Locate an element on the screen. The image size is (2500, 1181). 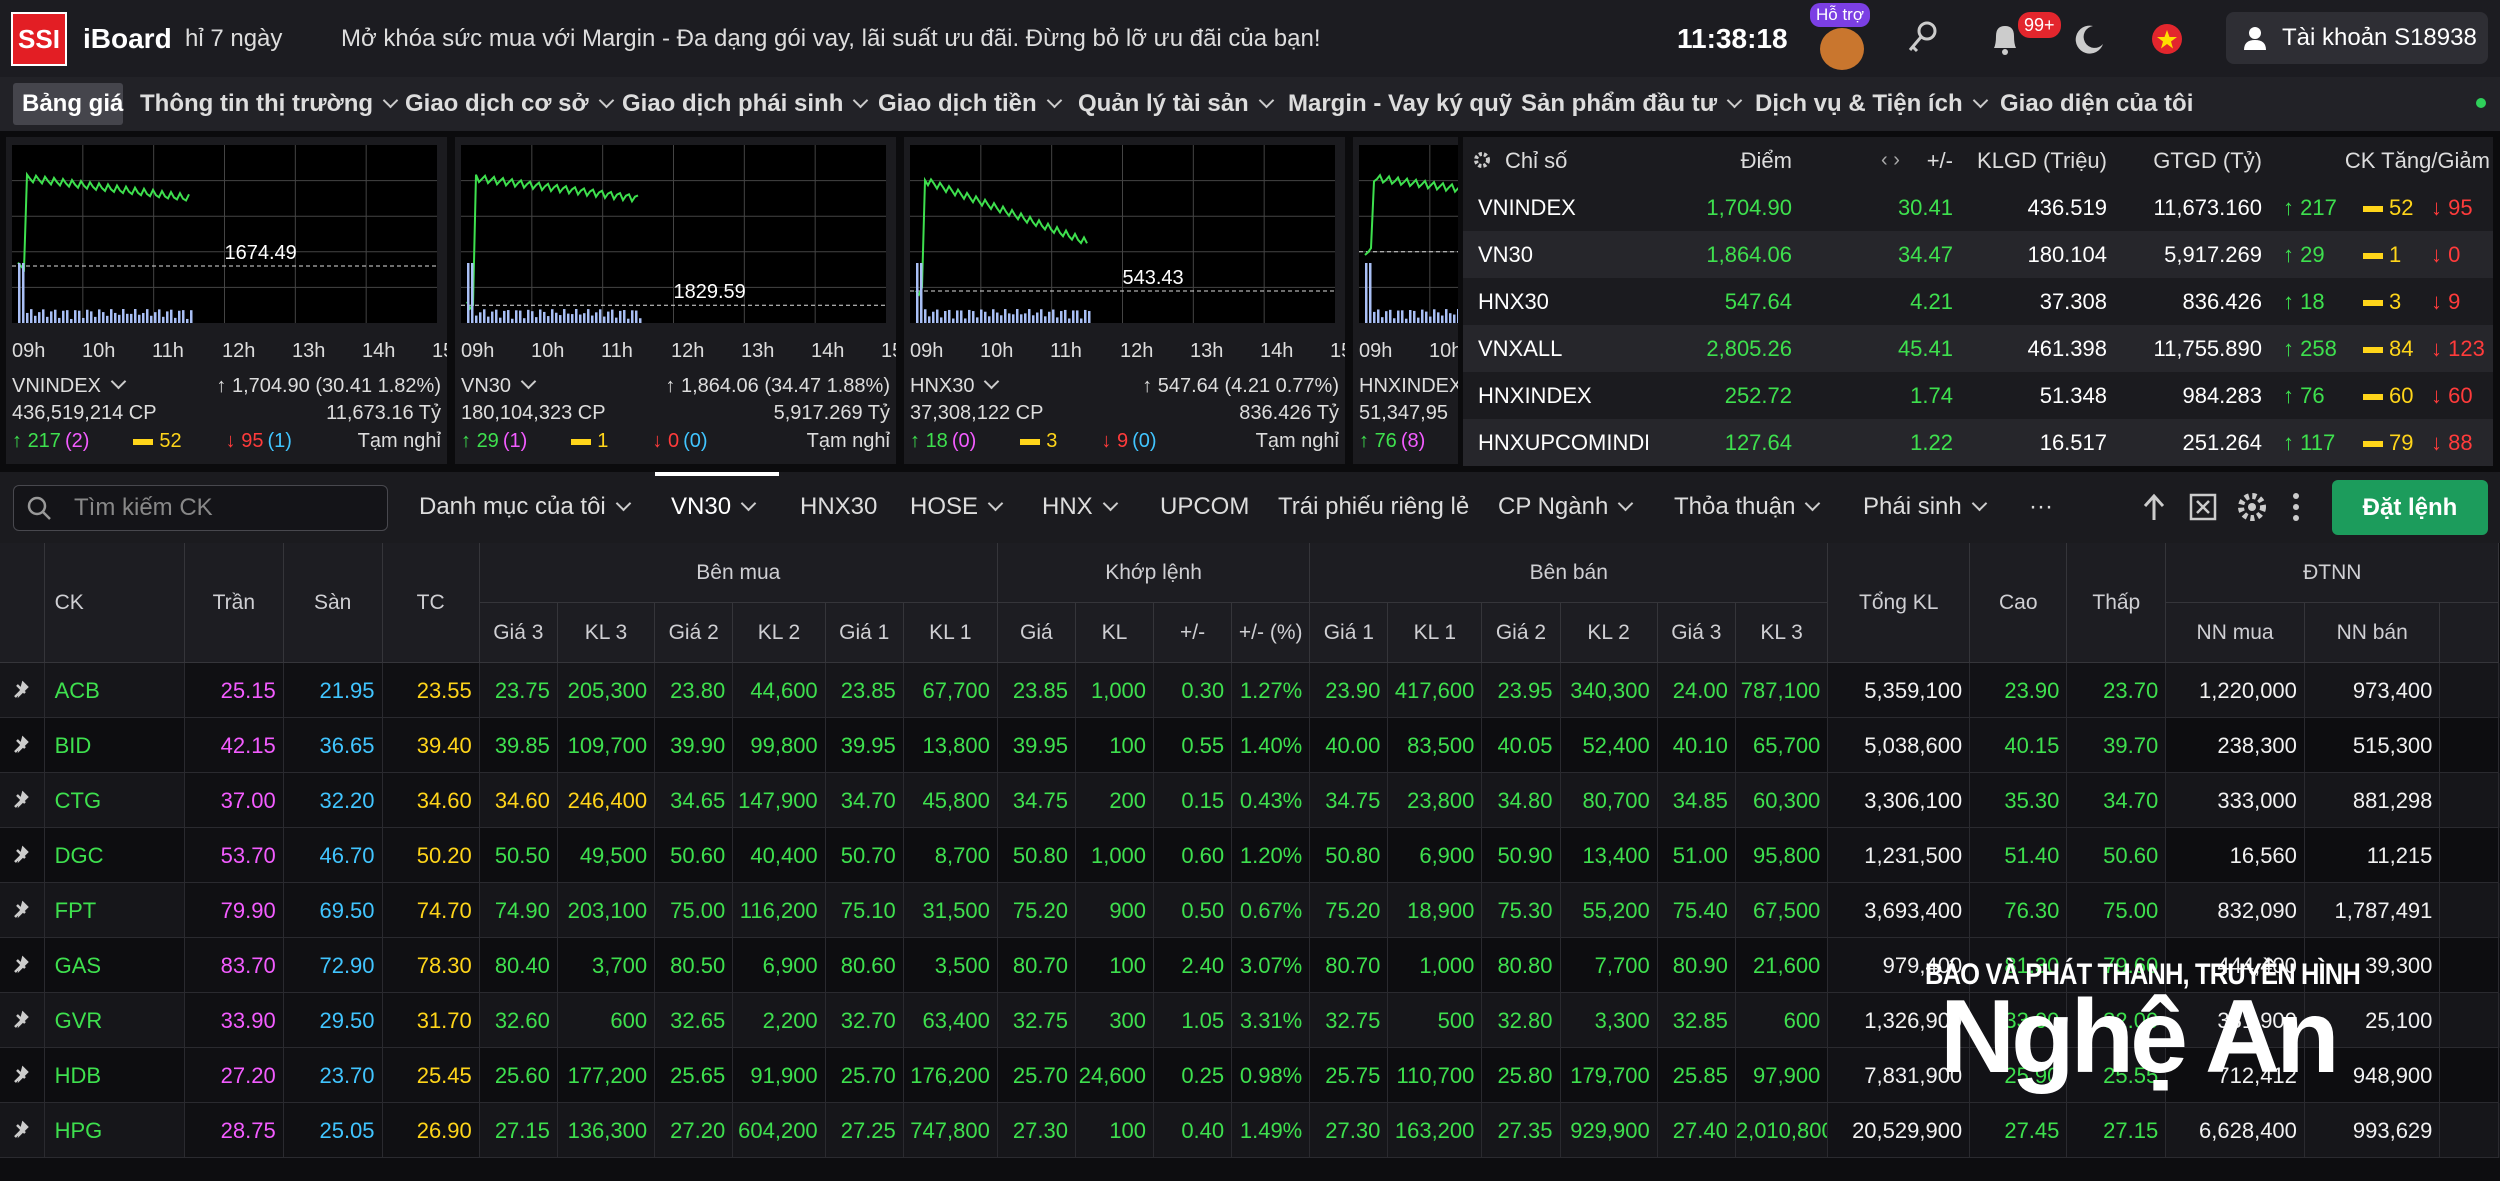
time-label: 15h is located at coordinates (439, 351).